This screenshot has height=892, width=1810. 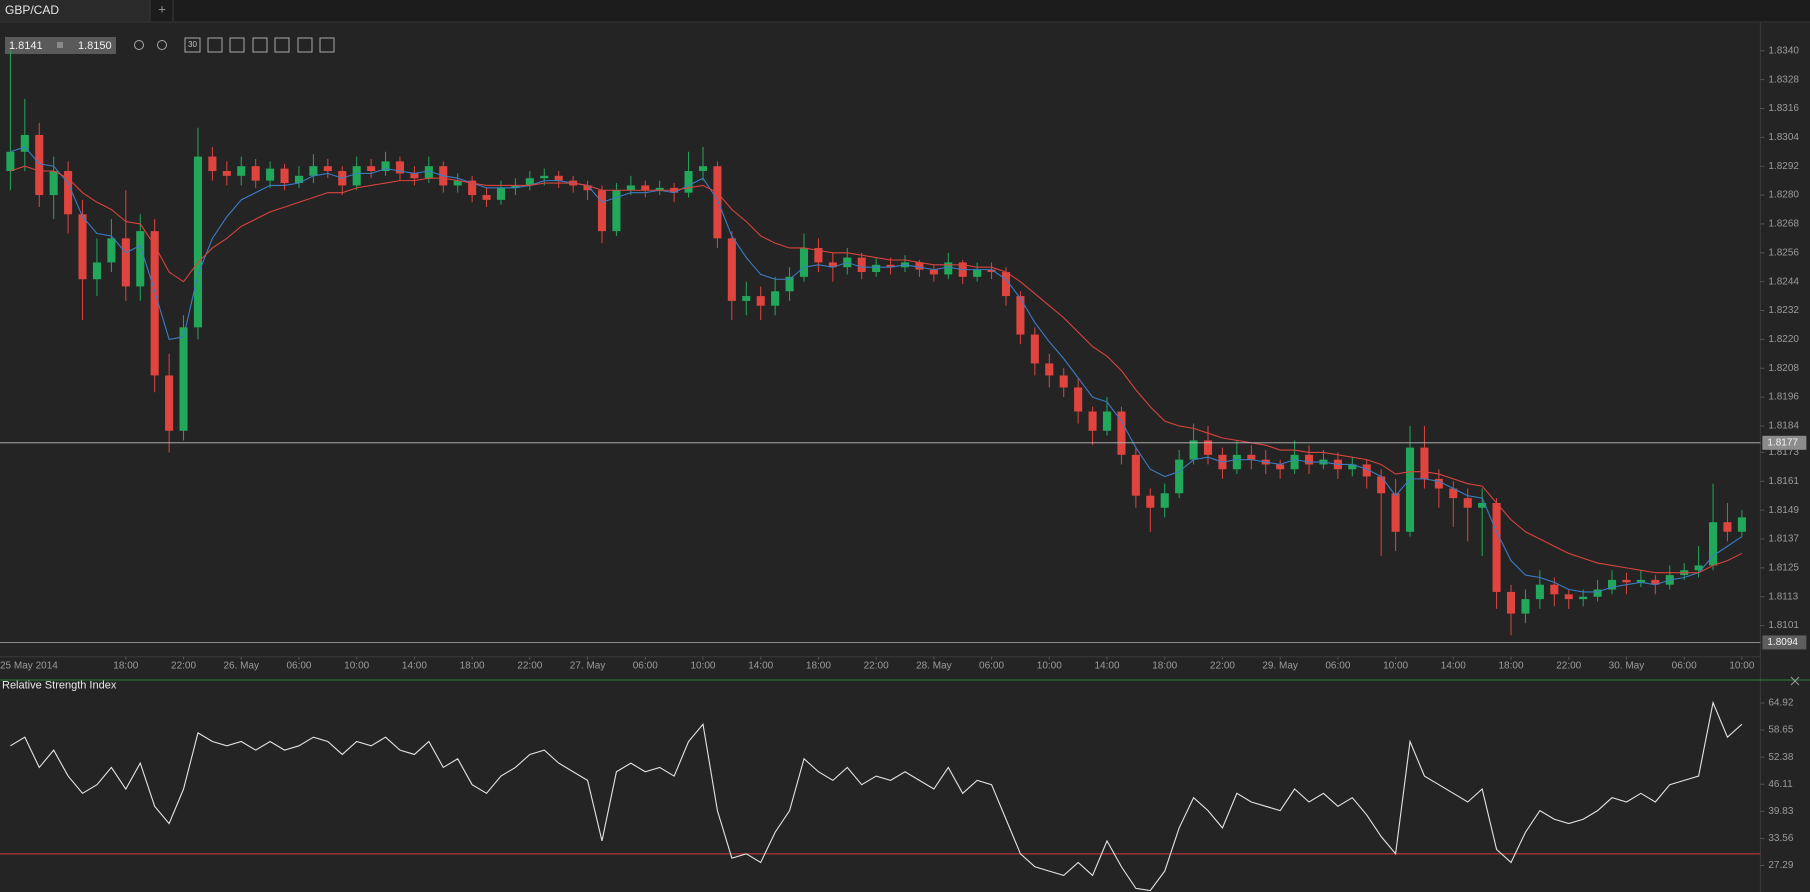 I want to click on close-icon, so click(x=1795, y=681).